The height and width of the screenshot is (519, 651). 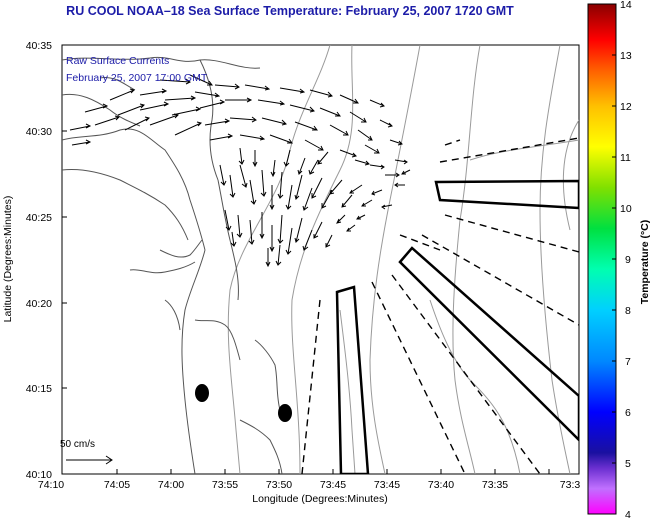 What do you see at coordinates (628, 362) in the screenshot?
I see `colorbar-tick-label: 7` at bounding box center [628, 362].